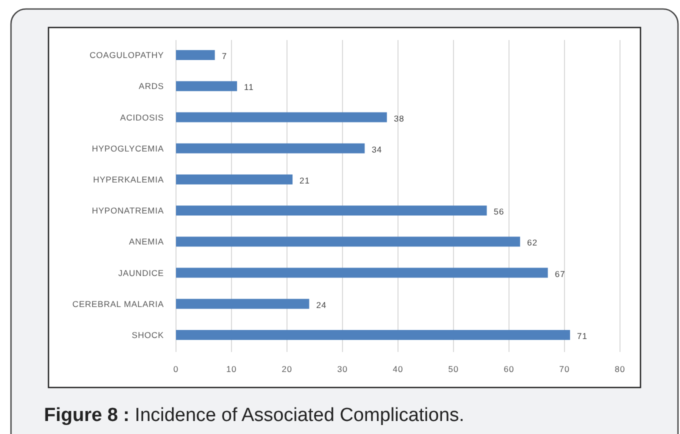  What do you see at coordinates (532, 243) in the screenshot?
I see `data-label: 62` at bounding box center [532, 243].